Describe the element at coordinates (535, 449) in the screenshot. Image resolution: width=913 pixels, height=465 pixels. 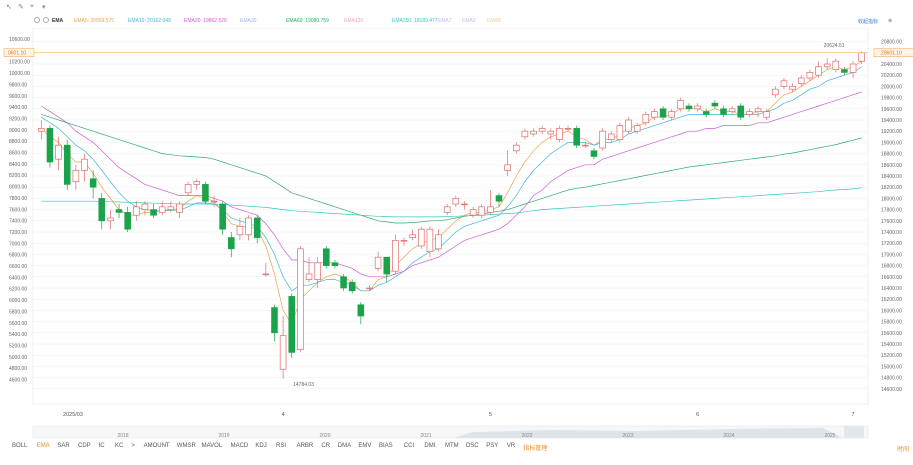
I see `indicator-tab: 指标管理` at that location.